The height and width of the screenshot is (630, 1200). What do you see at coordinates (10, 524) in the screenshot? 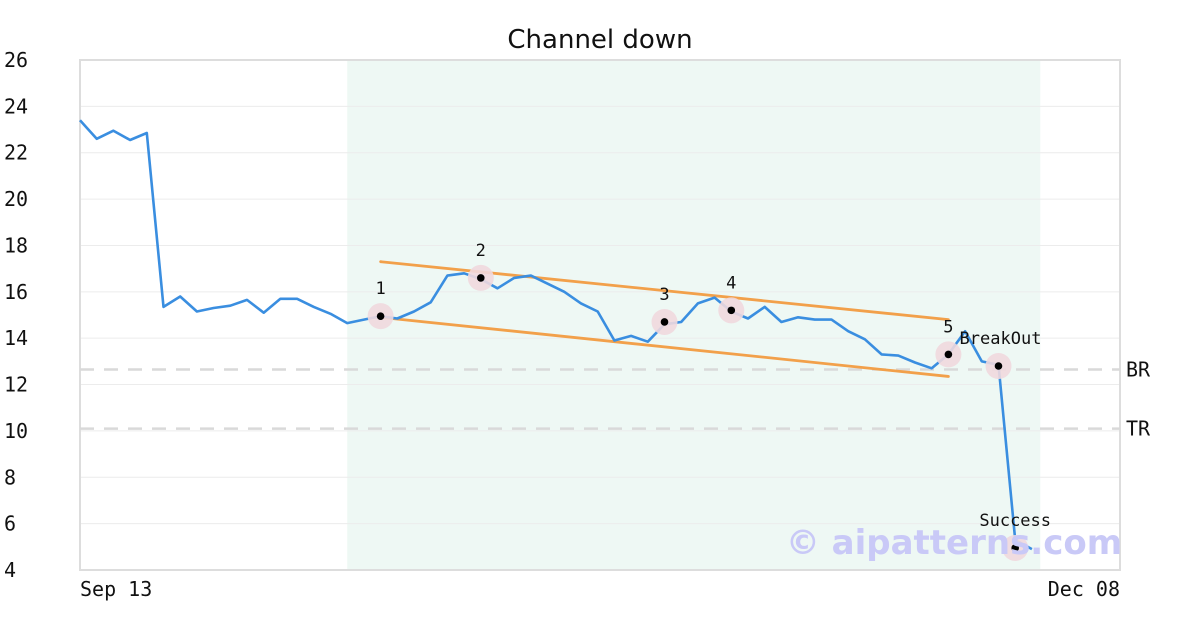
I see `y-tick-label: 6` at bounding box center [10, 524].